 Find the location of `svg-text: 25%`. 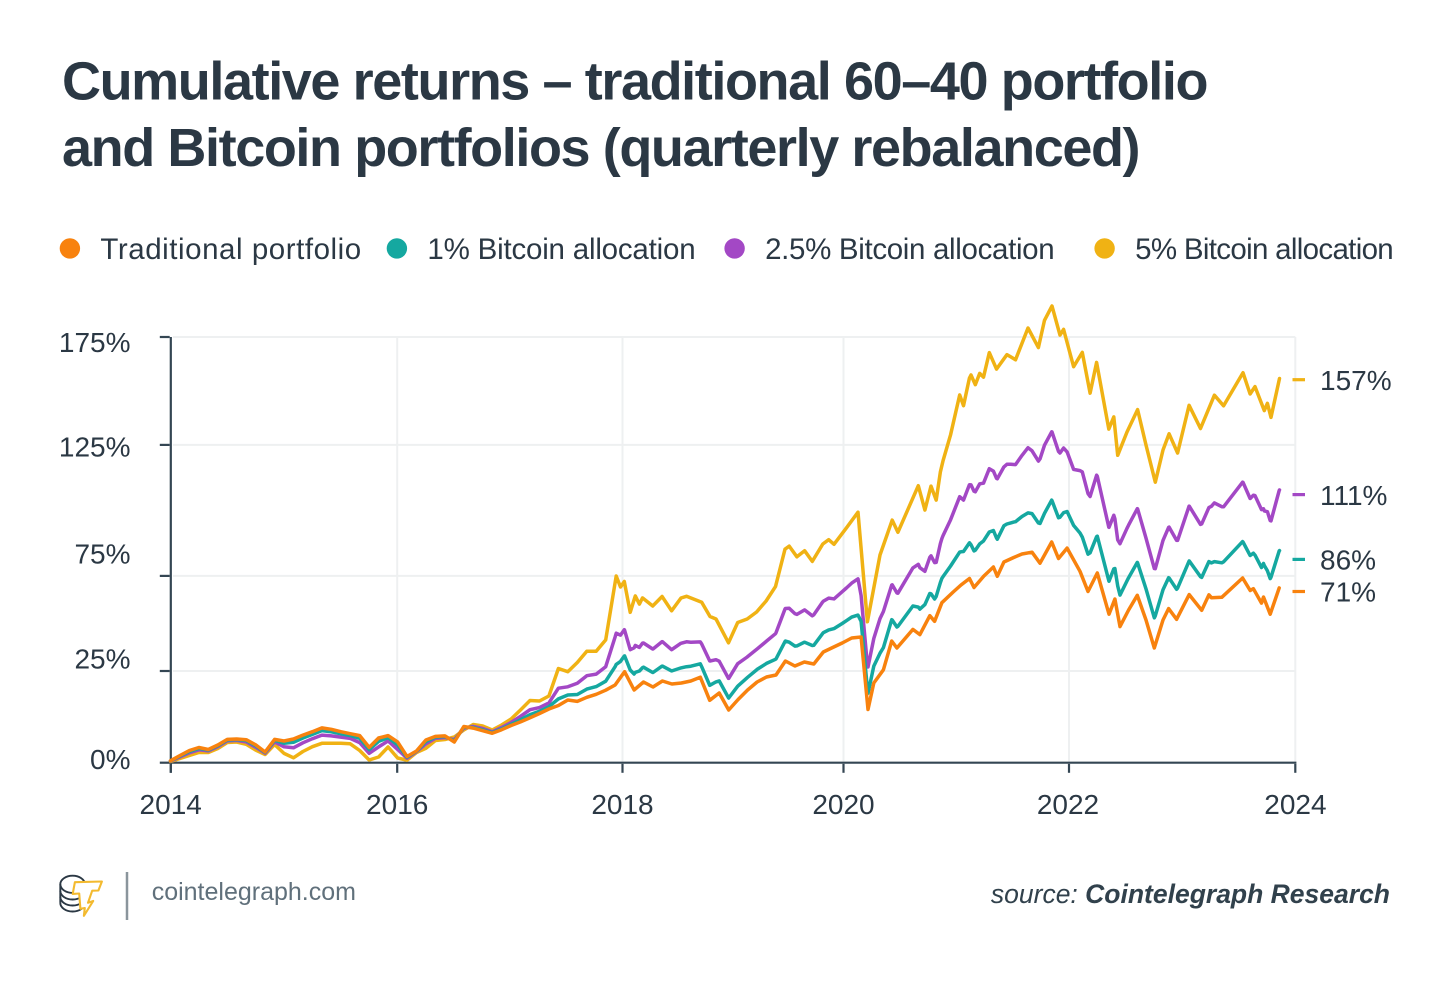

svg-text: 25% is located at coordinates (102, 658).